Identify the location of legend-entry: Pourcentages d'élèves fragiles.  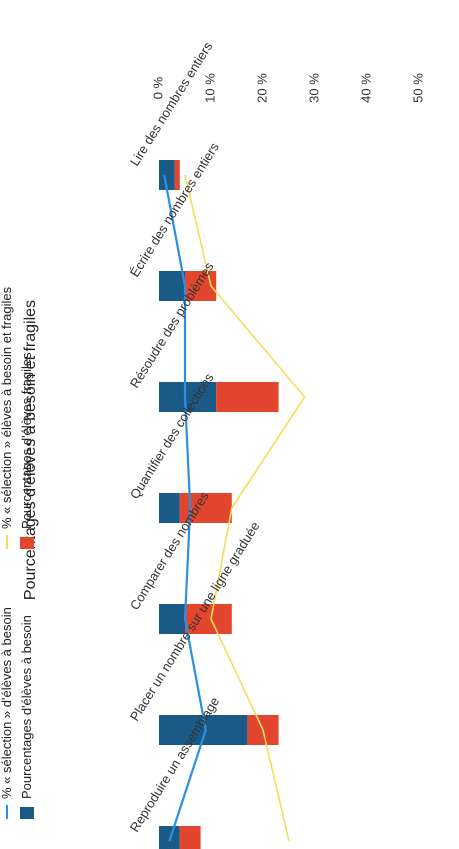
(26, 450).